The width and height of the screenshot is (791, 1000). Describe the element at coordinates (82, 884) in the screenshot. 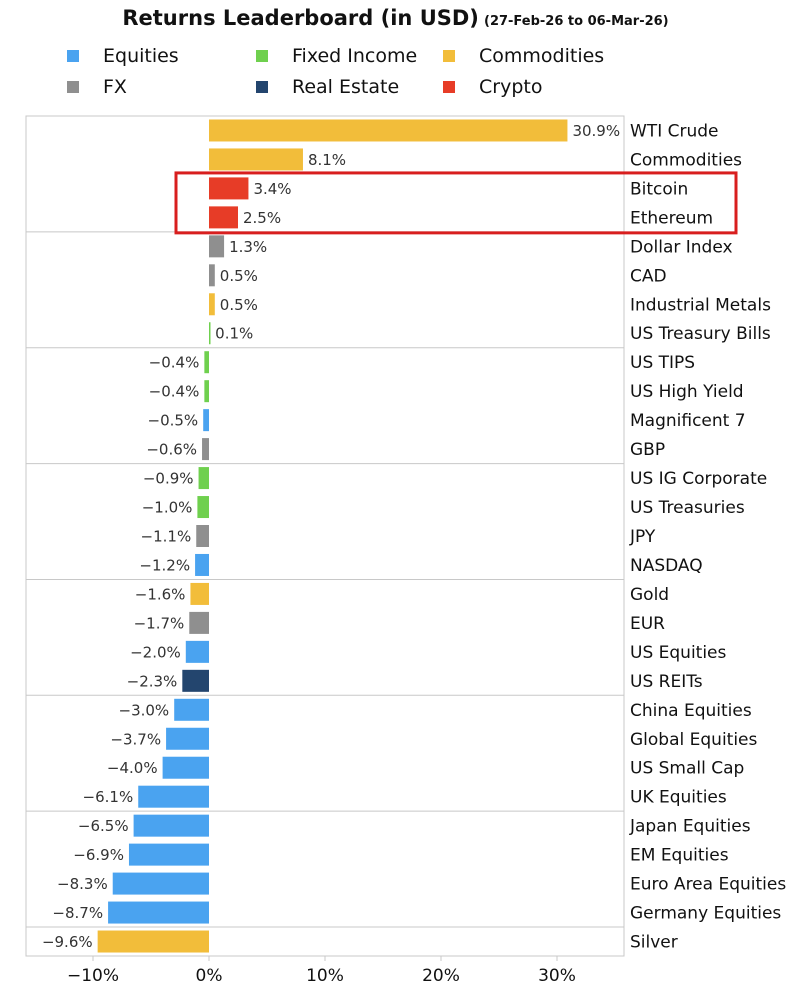

I see `value-label: −8.3%` at that location.